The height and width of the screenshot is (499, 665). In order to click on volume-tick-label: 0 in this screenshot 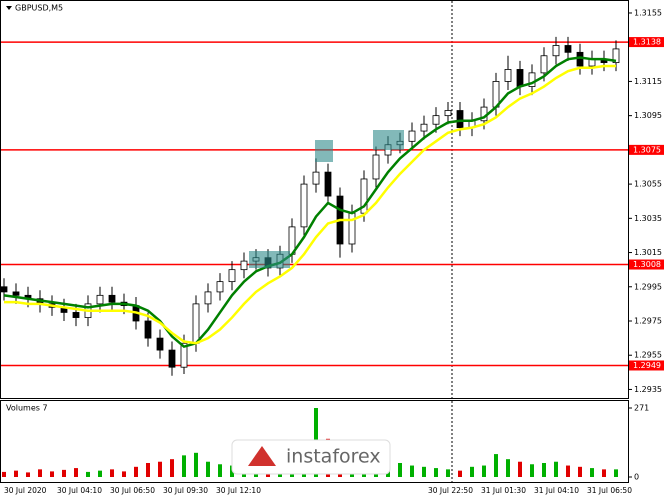, I will do `click(636, 477)`.